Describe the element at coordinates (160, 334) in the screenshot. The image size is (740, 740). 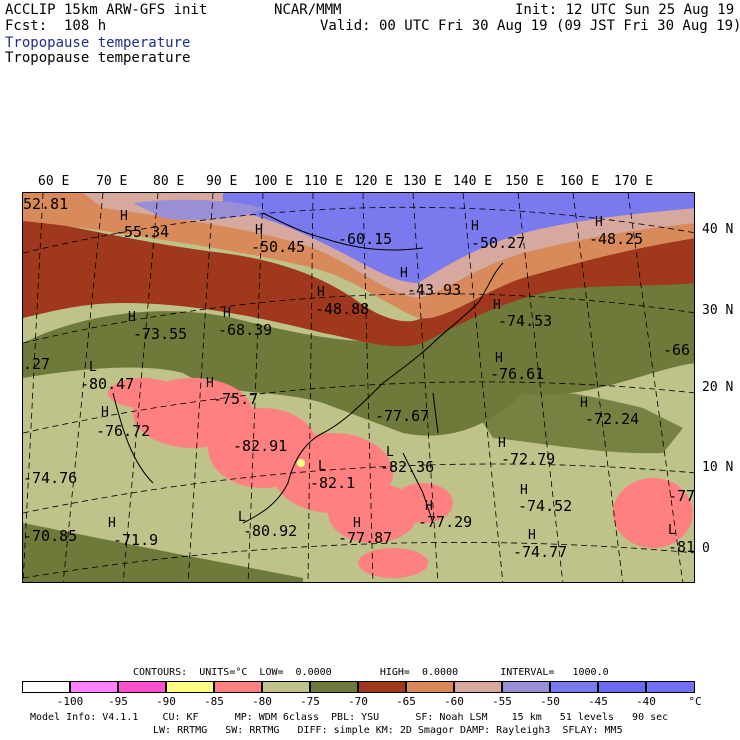
I see `marker-label: -73.55` at that location.